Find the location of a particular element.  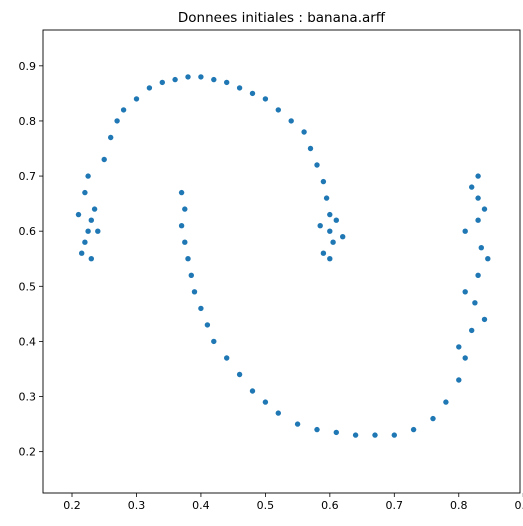

y-tick-label: 0.9 is located at coordinates (28, 66).